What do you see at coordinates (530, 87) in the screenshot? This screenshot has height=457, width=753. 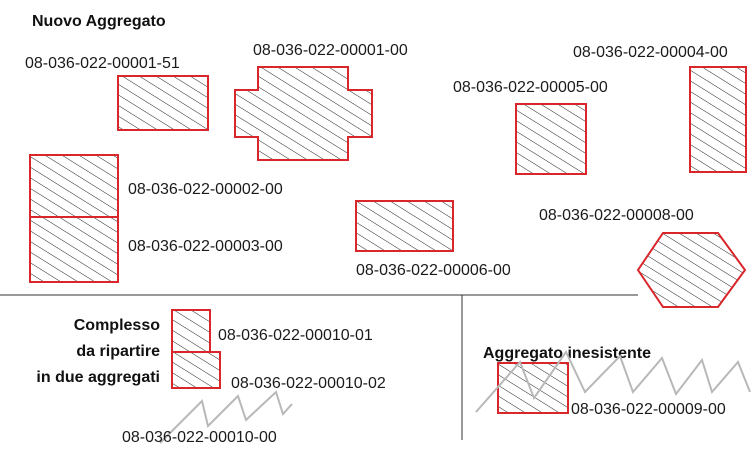 I see `label-00005-00: 08-036-022-00005-00` at bounding box center [530, 87].